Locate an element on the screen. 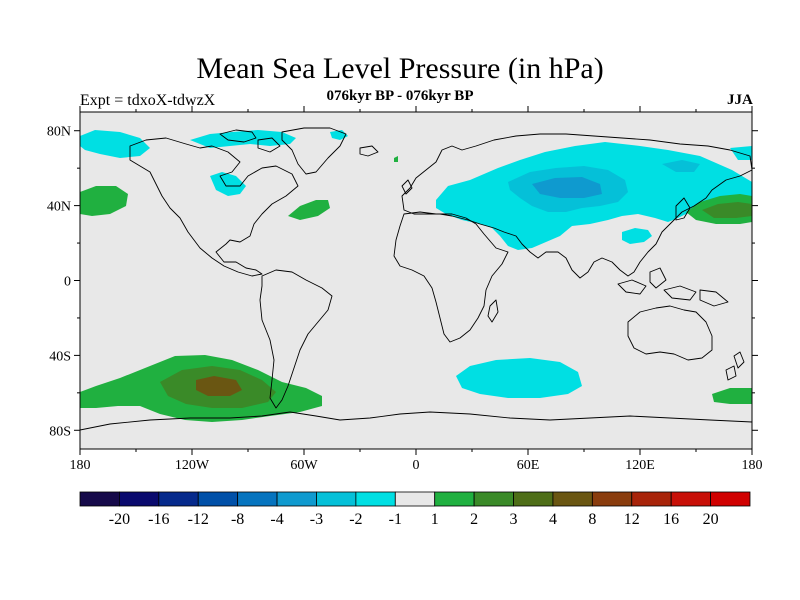 The height and width of the screenshot is (600, 800). colorbar-label: 20 is located at coordinates (711, 519).